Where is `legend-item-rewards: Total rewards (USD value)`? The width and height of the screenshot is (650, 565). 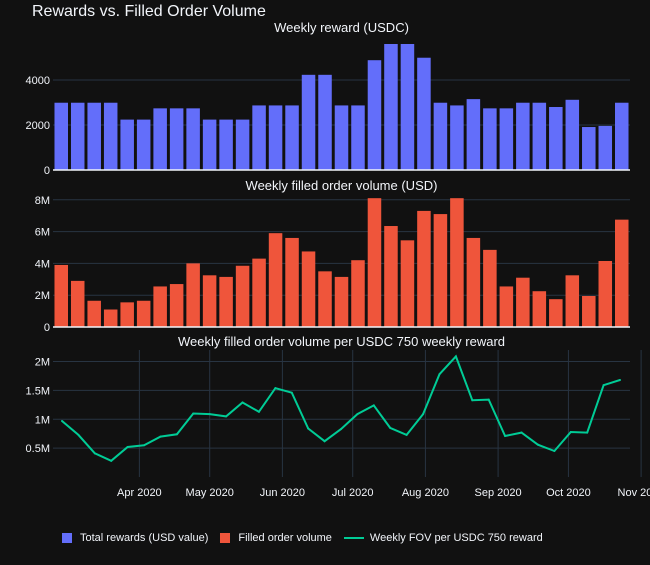
legend-item-rewards: Total rewards (USD value) is located at coordinates (135, 538).